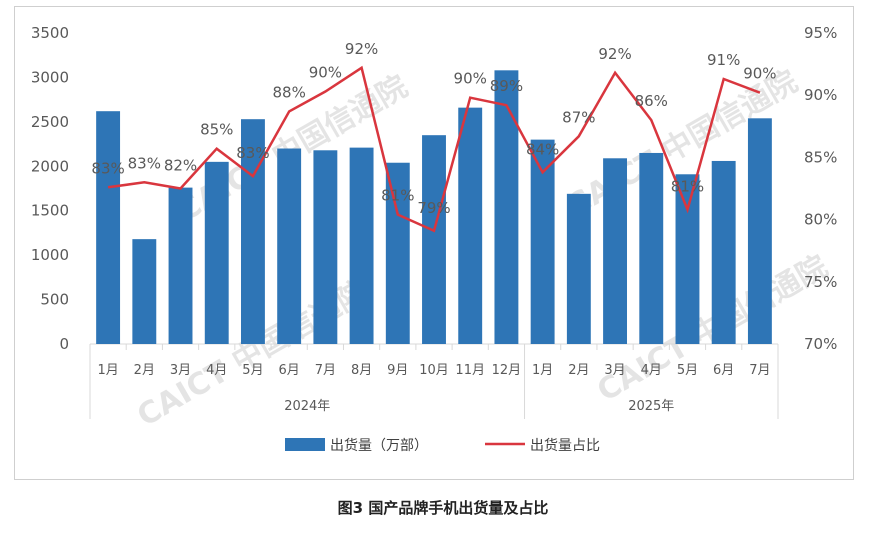  Describe the element at coordinates (723, 60) in the screenshot. I see `ratio-point-label: 91%` at that location.